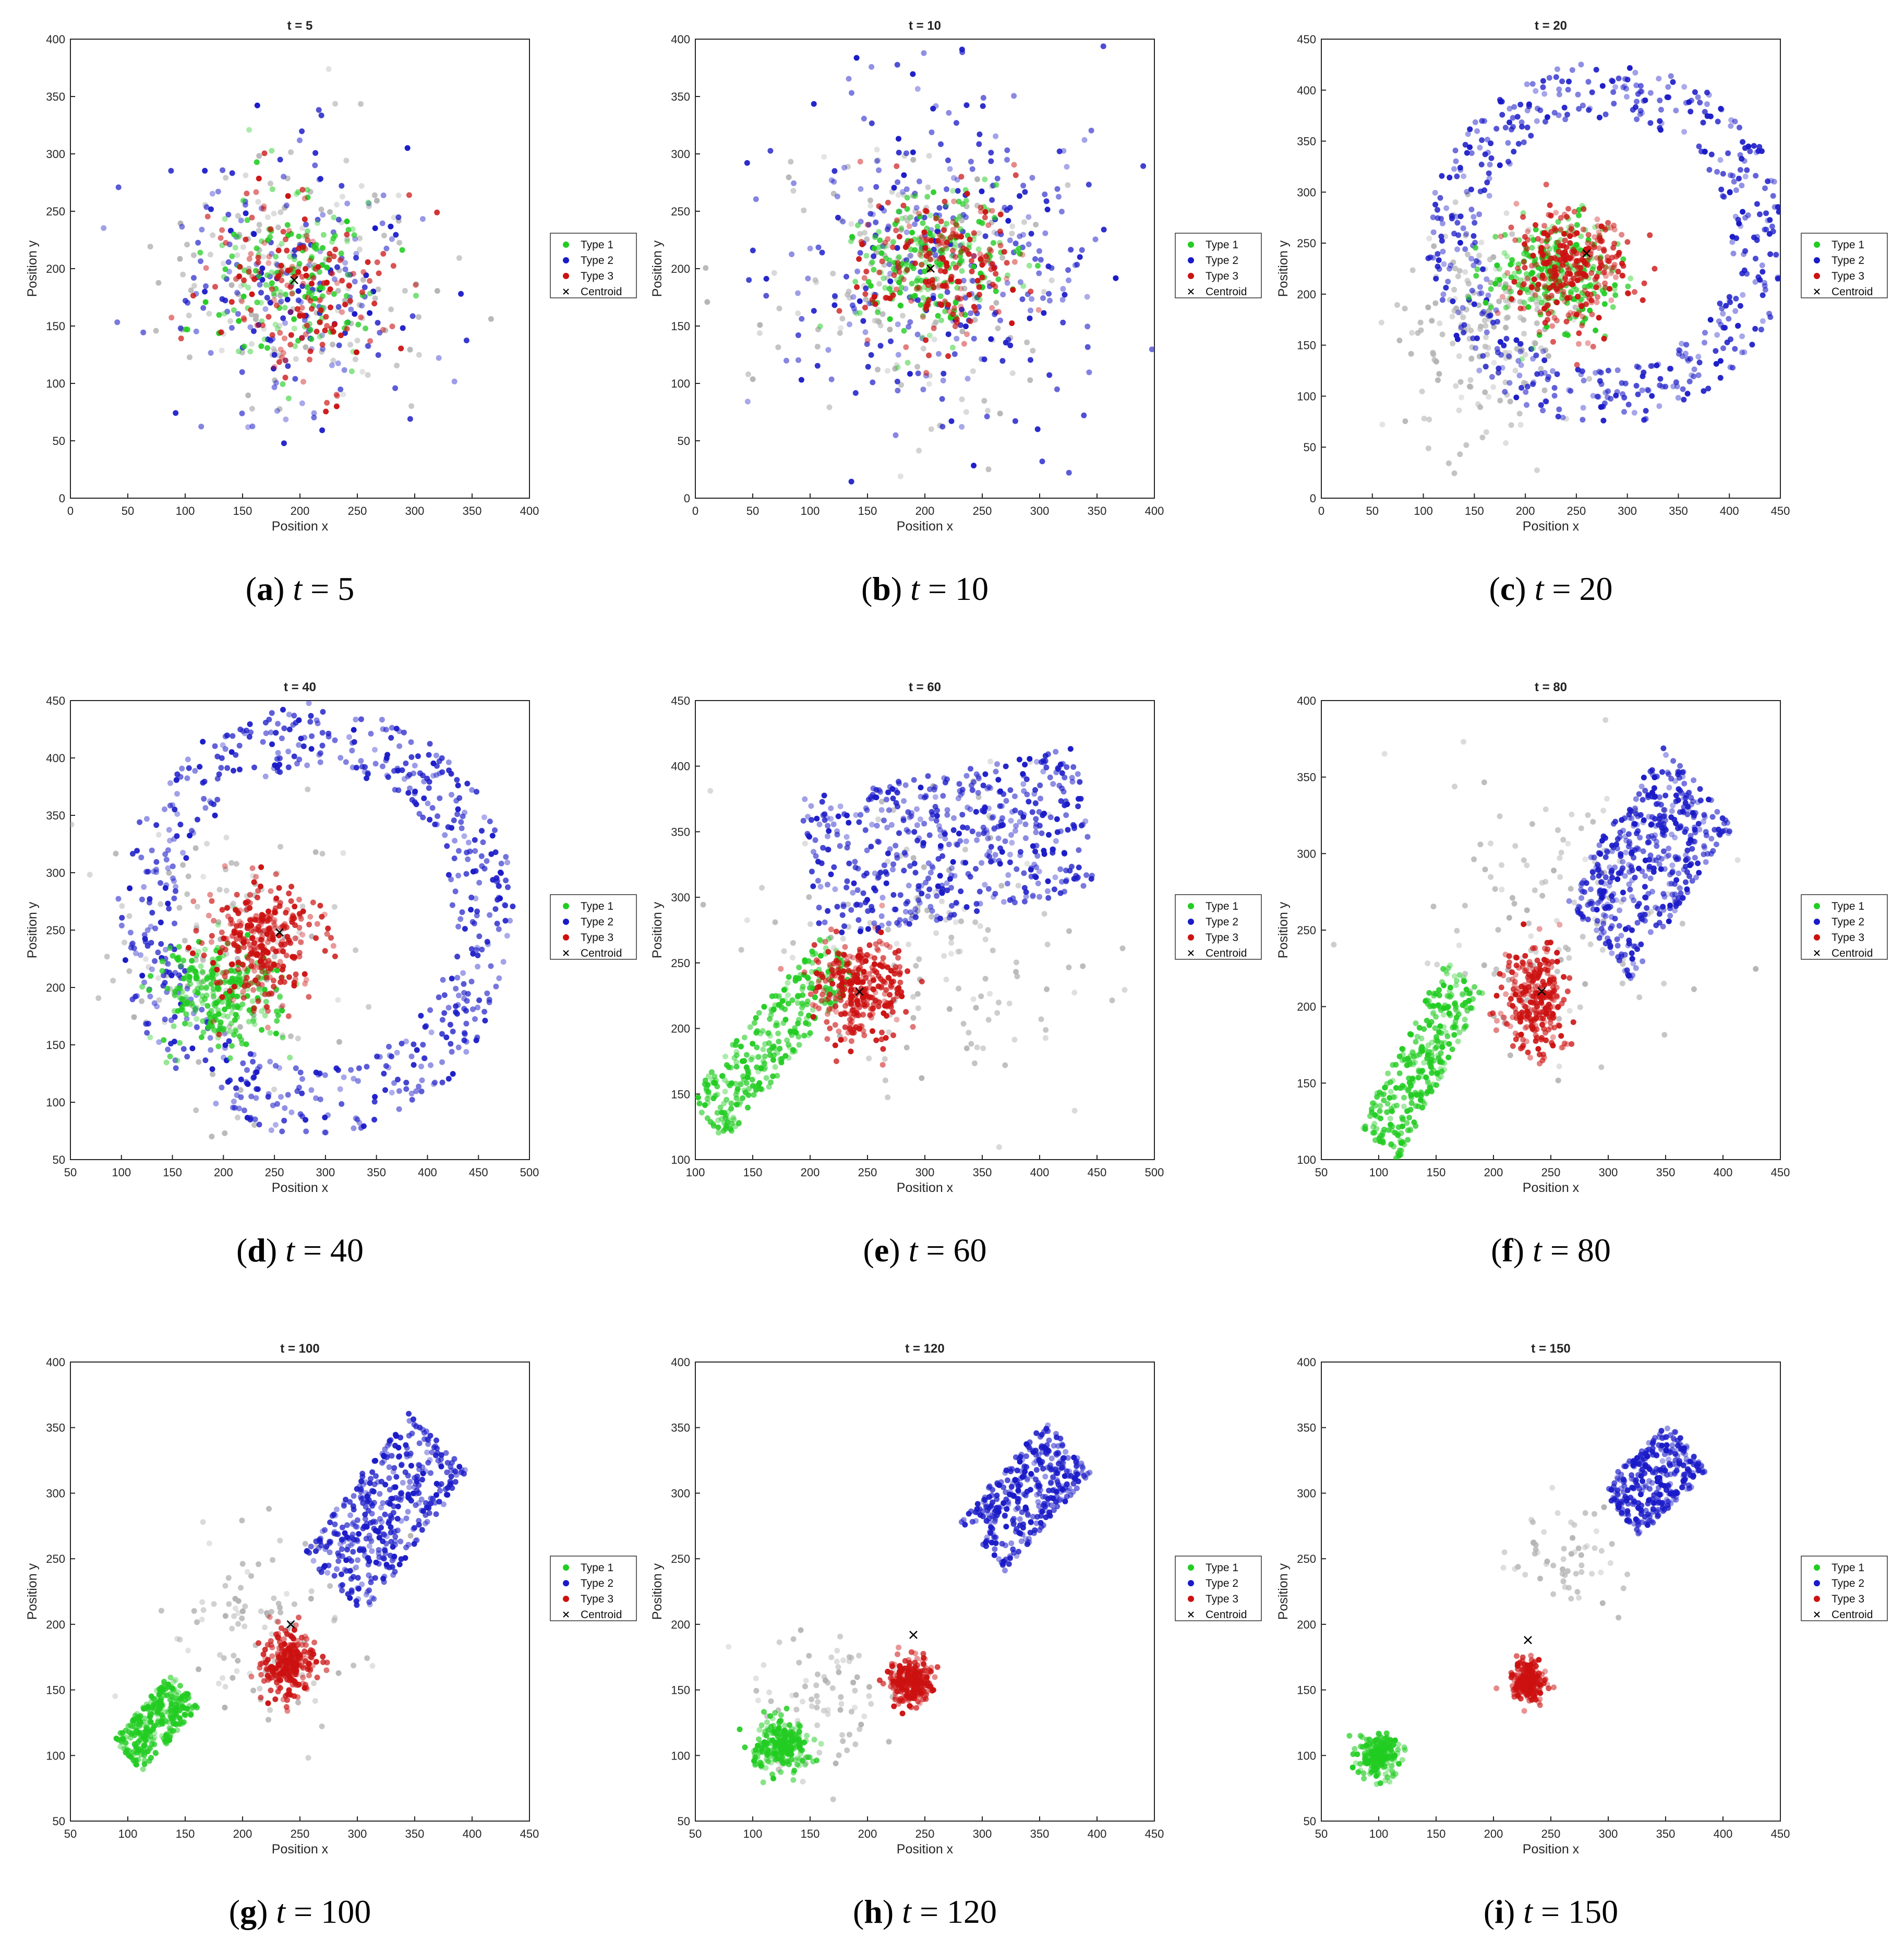 This screenshot has width=1904, height=1952. What do you see at coordinates (658, 268) in the screenshot?
I see `y-axis-label: Position y` at bounding box center [658, 268].